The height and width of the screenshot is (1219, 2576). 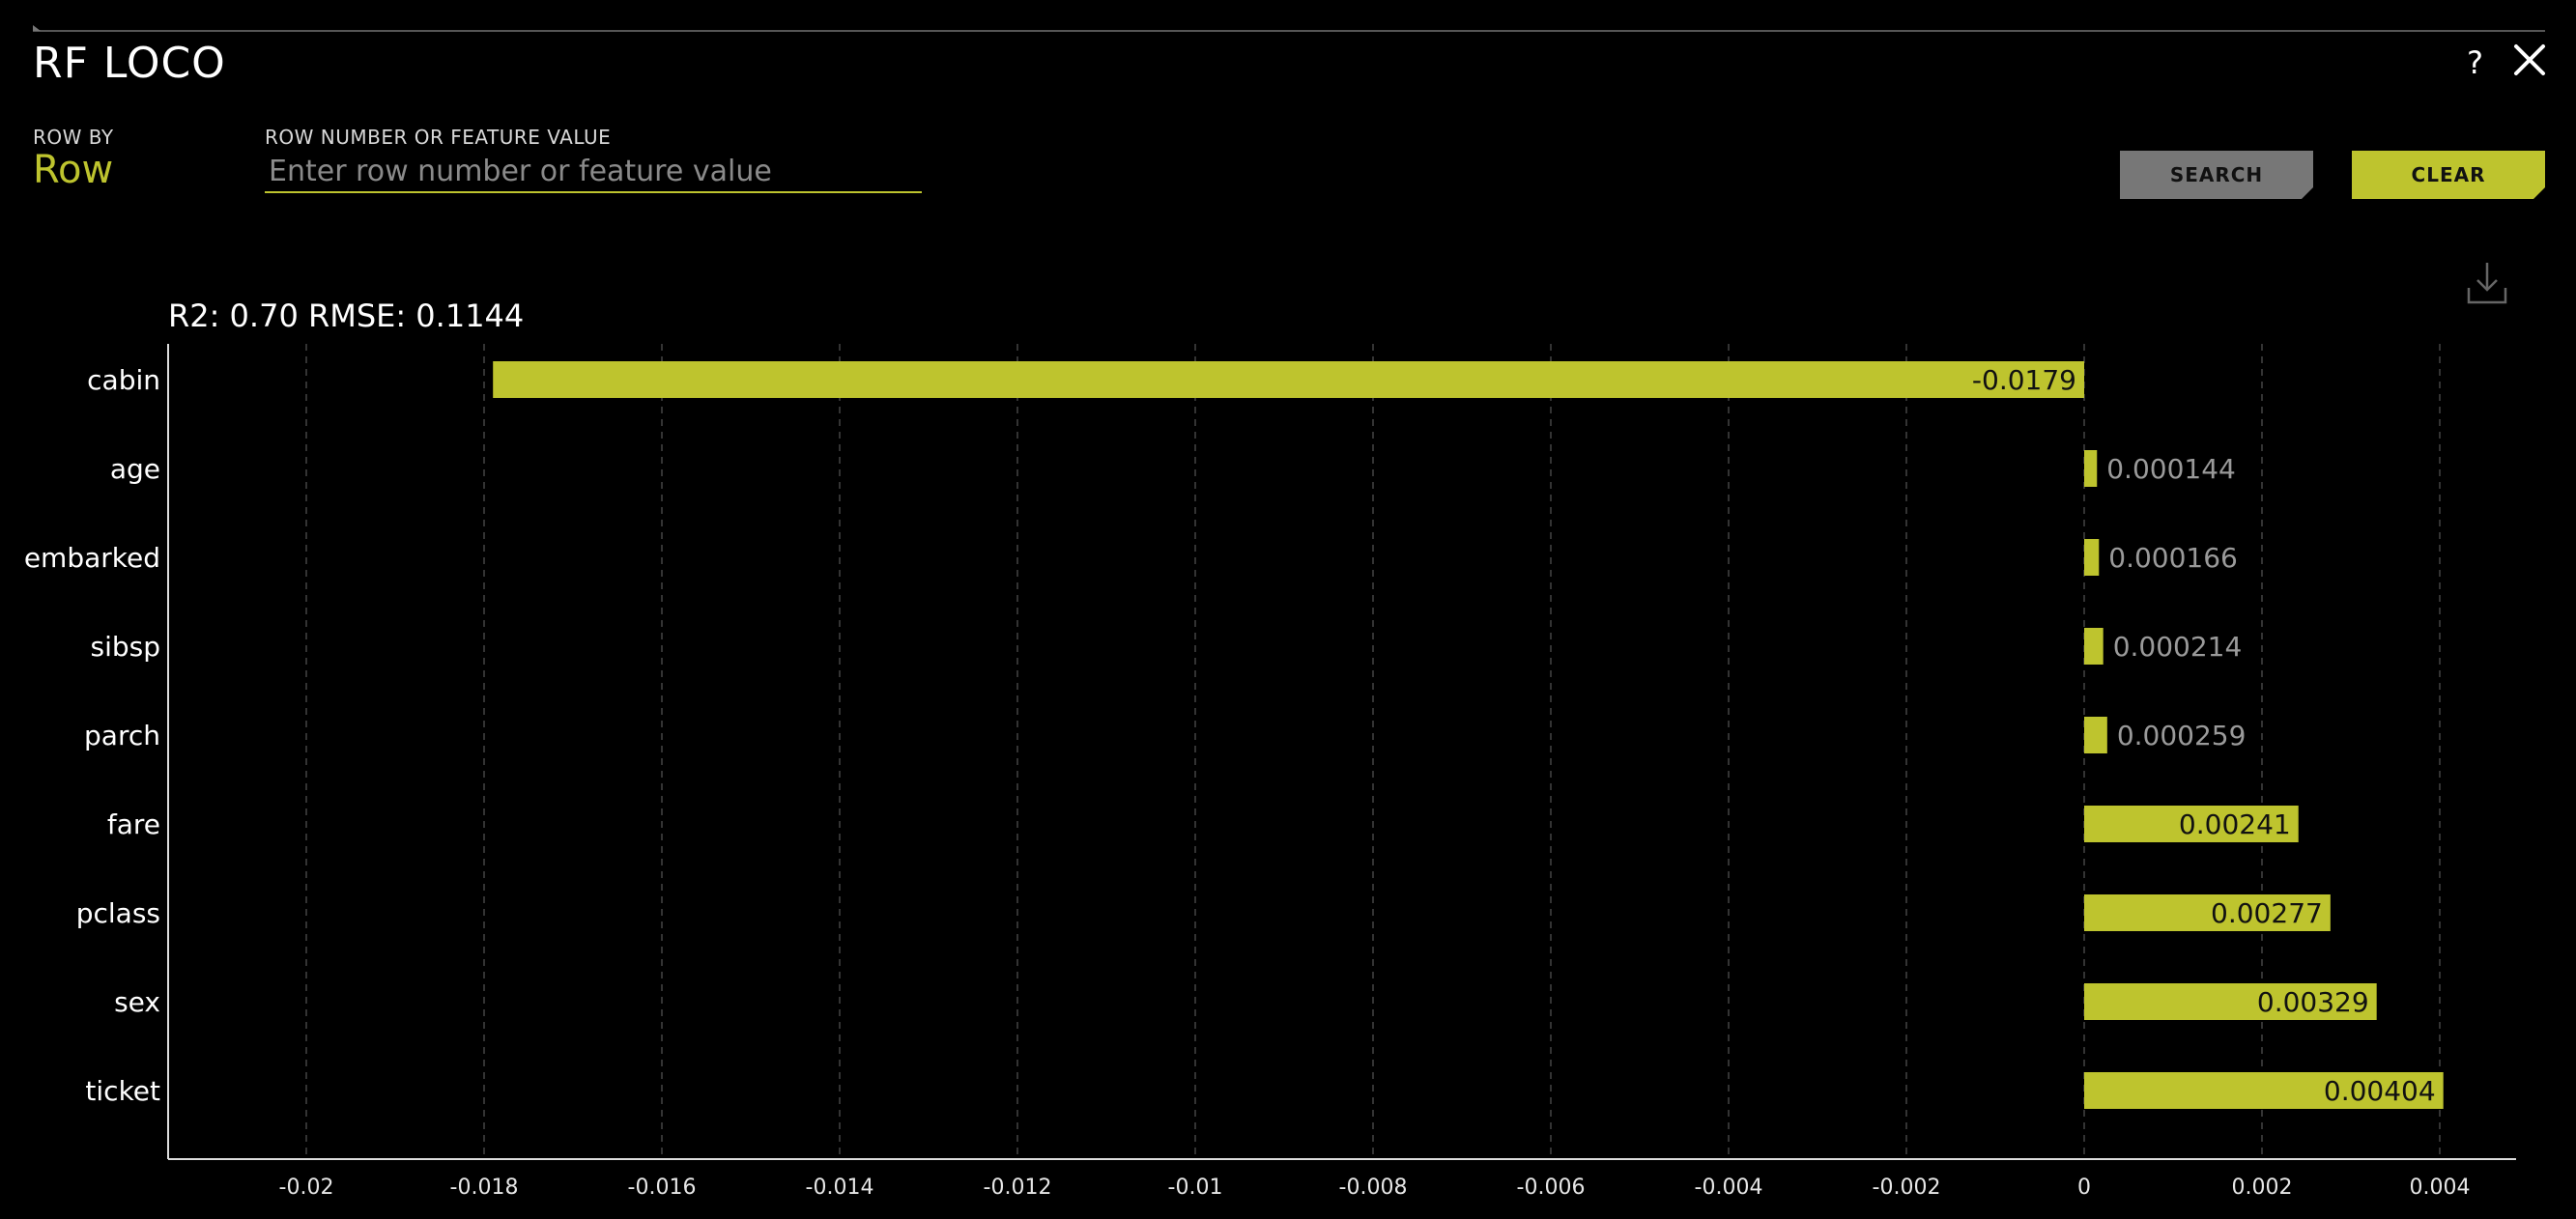 What do you see at coordinates (307, 1188) in the screenshot?
I see `x-tick-label: -0.02` at bounding box center [307, 1188].